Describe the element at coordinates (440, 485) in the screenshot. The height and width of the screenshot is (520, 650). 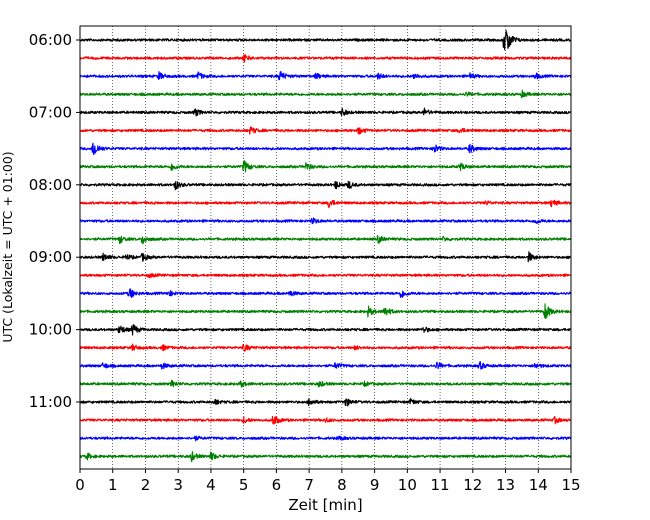
I see `x-tick-label: 11` at that location.